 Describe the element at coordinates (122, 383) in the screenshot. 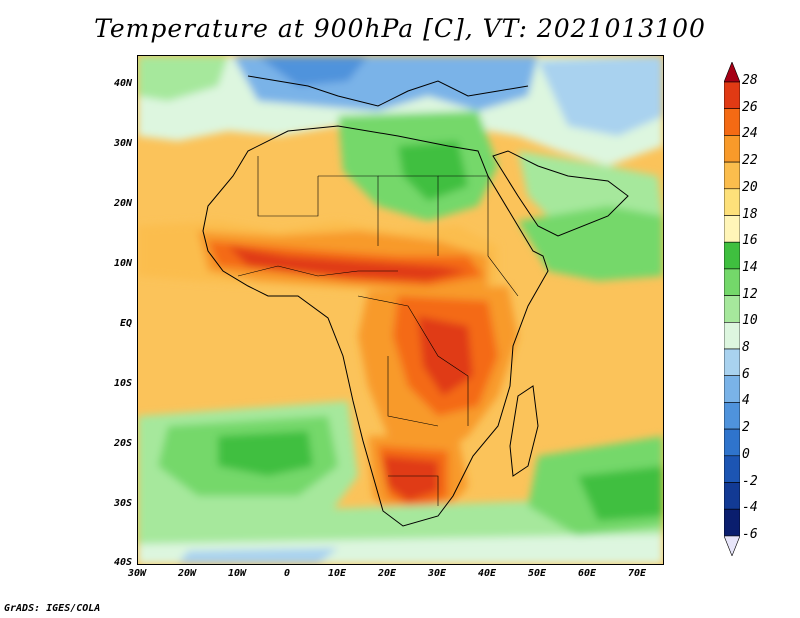

I see `lat-label-10s: 10S` at that location.